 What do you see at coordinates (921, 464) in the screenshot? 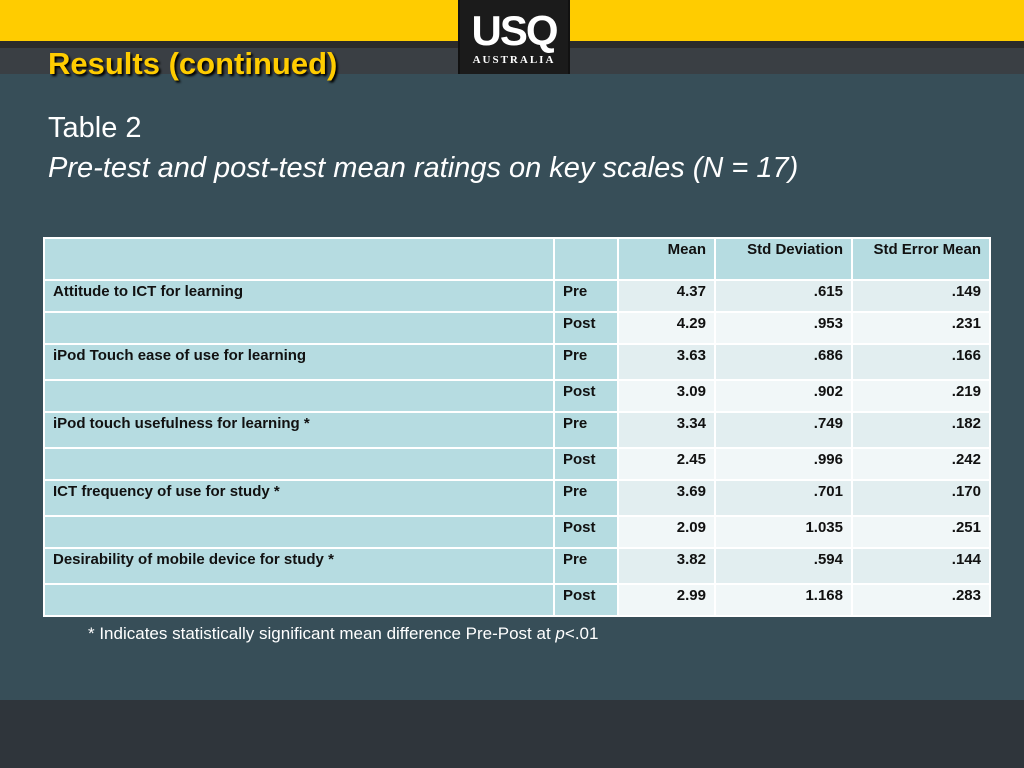
I see `std-error-cell: .242` at bounding box center [921, 464].